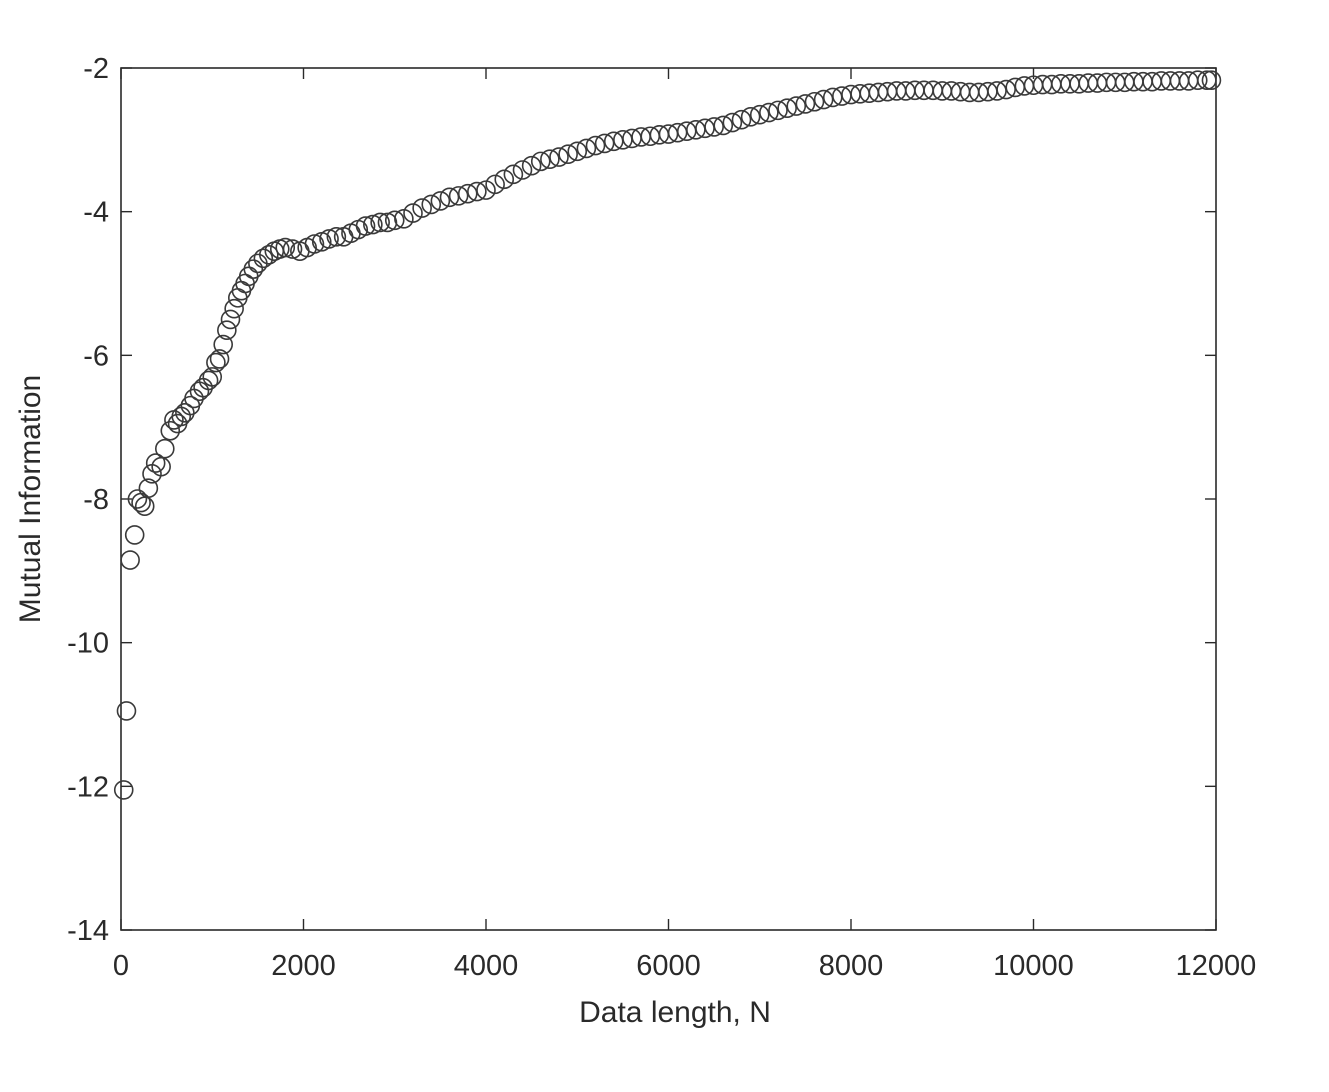 The width and height of the screenshot is (1329, 1092). What do you see at coordinates (1216, 966) in the screenshot?
I see `x-tick-label: 12000` at bounding box center [1216, 966].